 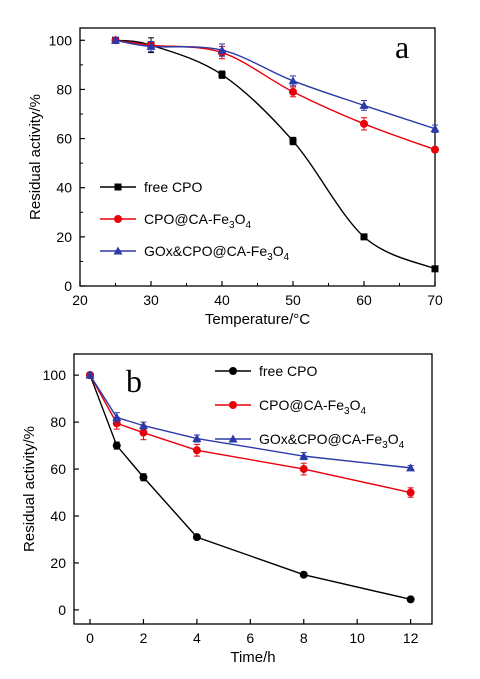 What do you see at coordinates (250, 638) in the screenshot?
I see `x-tick-label: 6` at bounding box center [250, 638].